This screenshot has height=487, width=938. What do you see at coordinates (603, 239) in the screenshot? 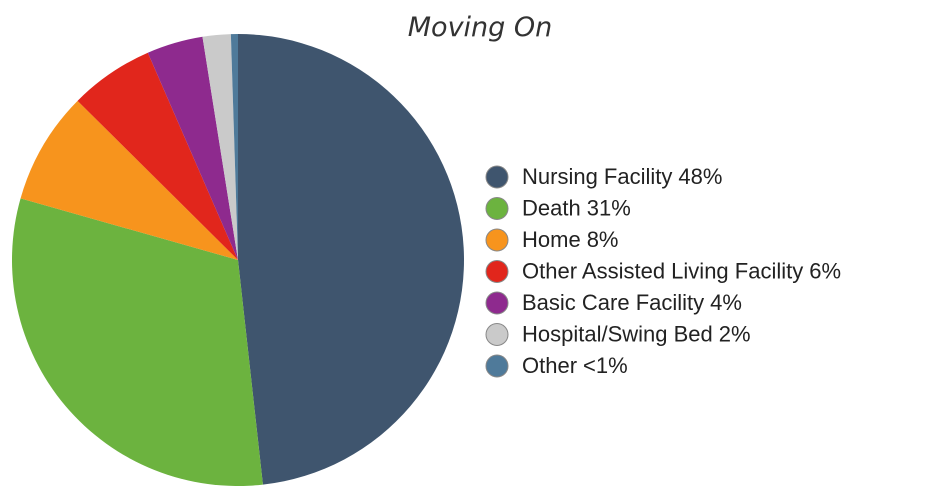
I see `legend-value: 8%` at bounding box center [603, 239].